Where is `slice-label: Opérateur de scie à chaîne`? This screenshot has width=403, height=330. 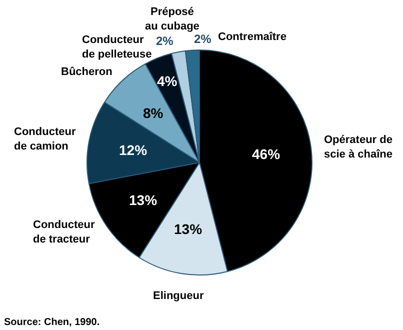 slice-label: Opérateur de scie à chaîne is located at coordinates (358, 147).